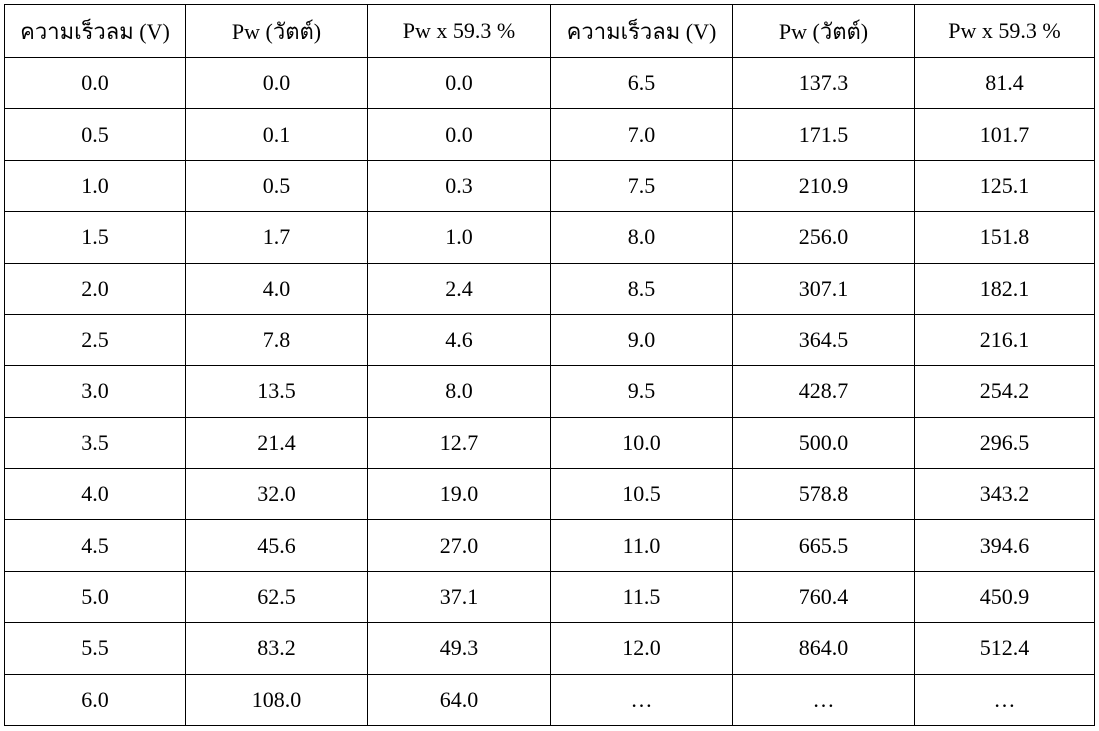 The height and width of the screenshot is (731, 1099). Describe the element at coordinates (1004, 545) in the screenshot. I see `data-cell: 394.6` at that location.